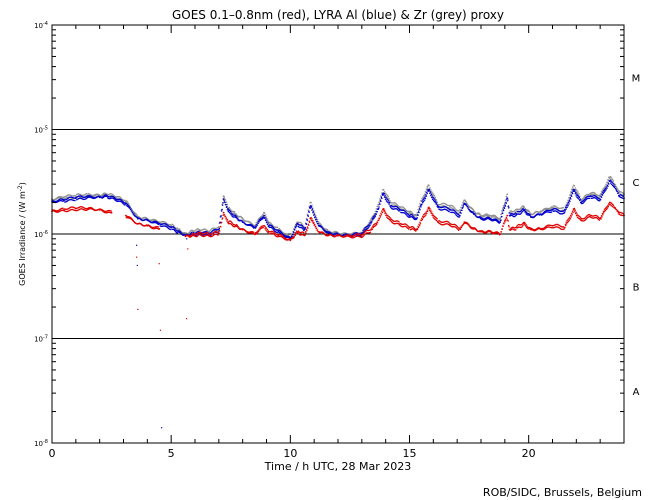 The image size is (650, 500). What do you see at coordinates (636, 392) in the screenshot?
I see `flare-class-label-a: A` at bounding box center [636, 392].